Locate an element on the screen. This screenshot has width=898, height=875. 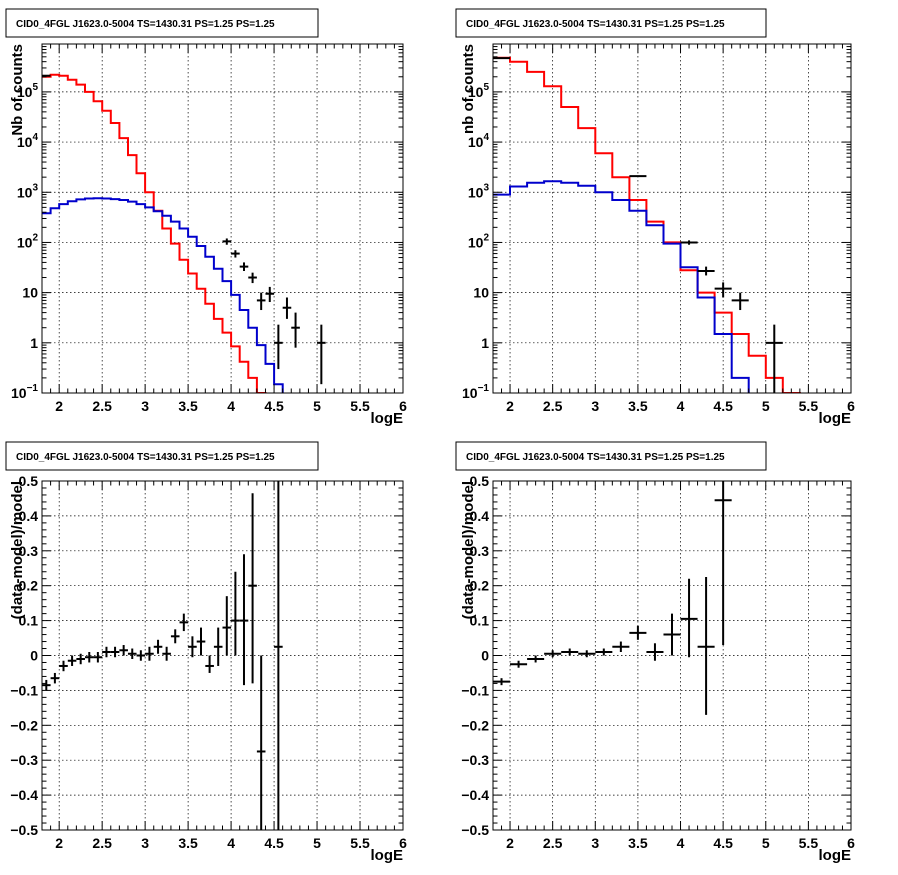
tick-exponent: 3 is located at coordinates (486, 187).